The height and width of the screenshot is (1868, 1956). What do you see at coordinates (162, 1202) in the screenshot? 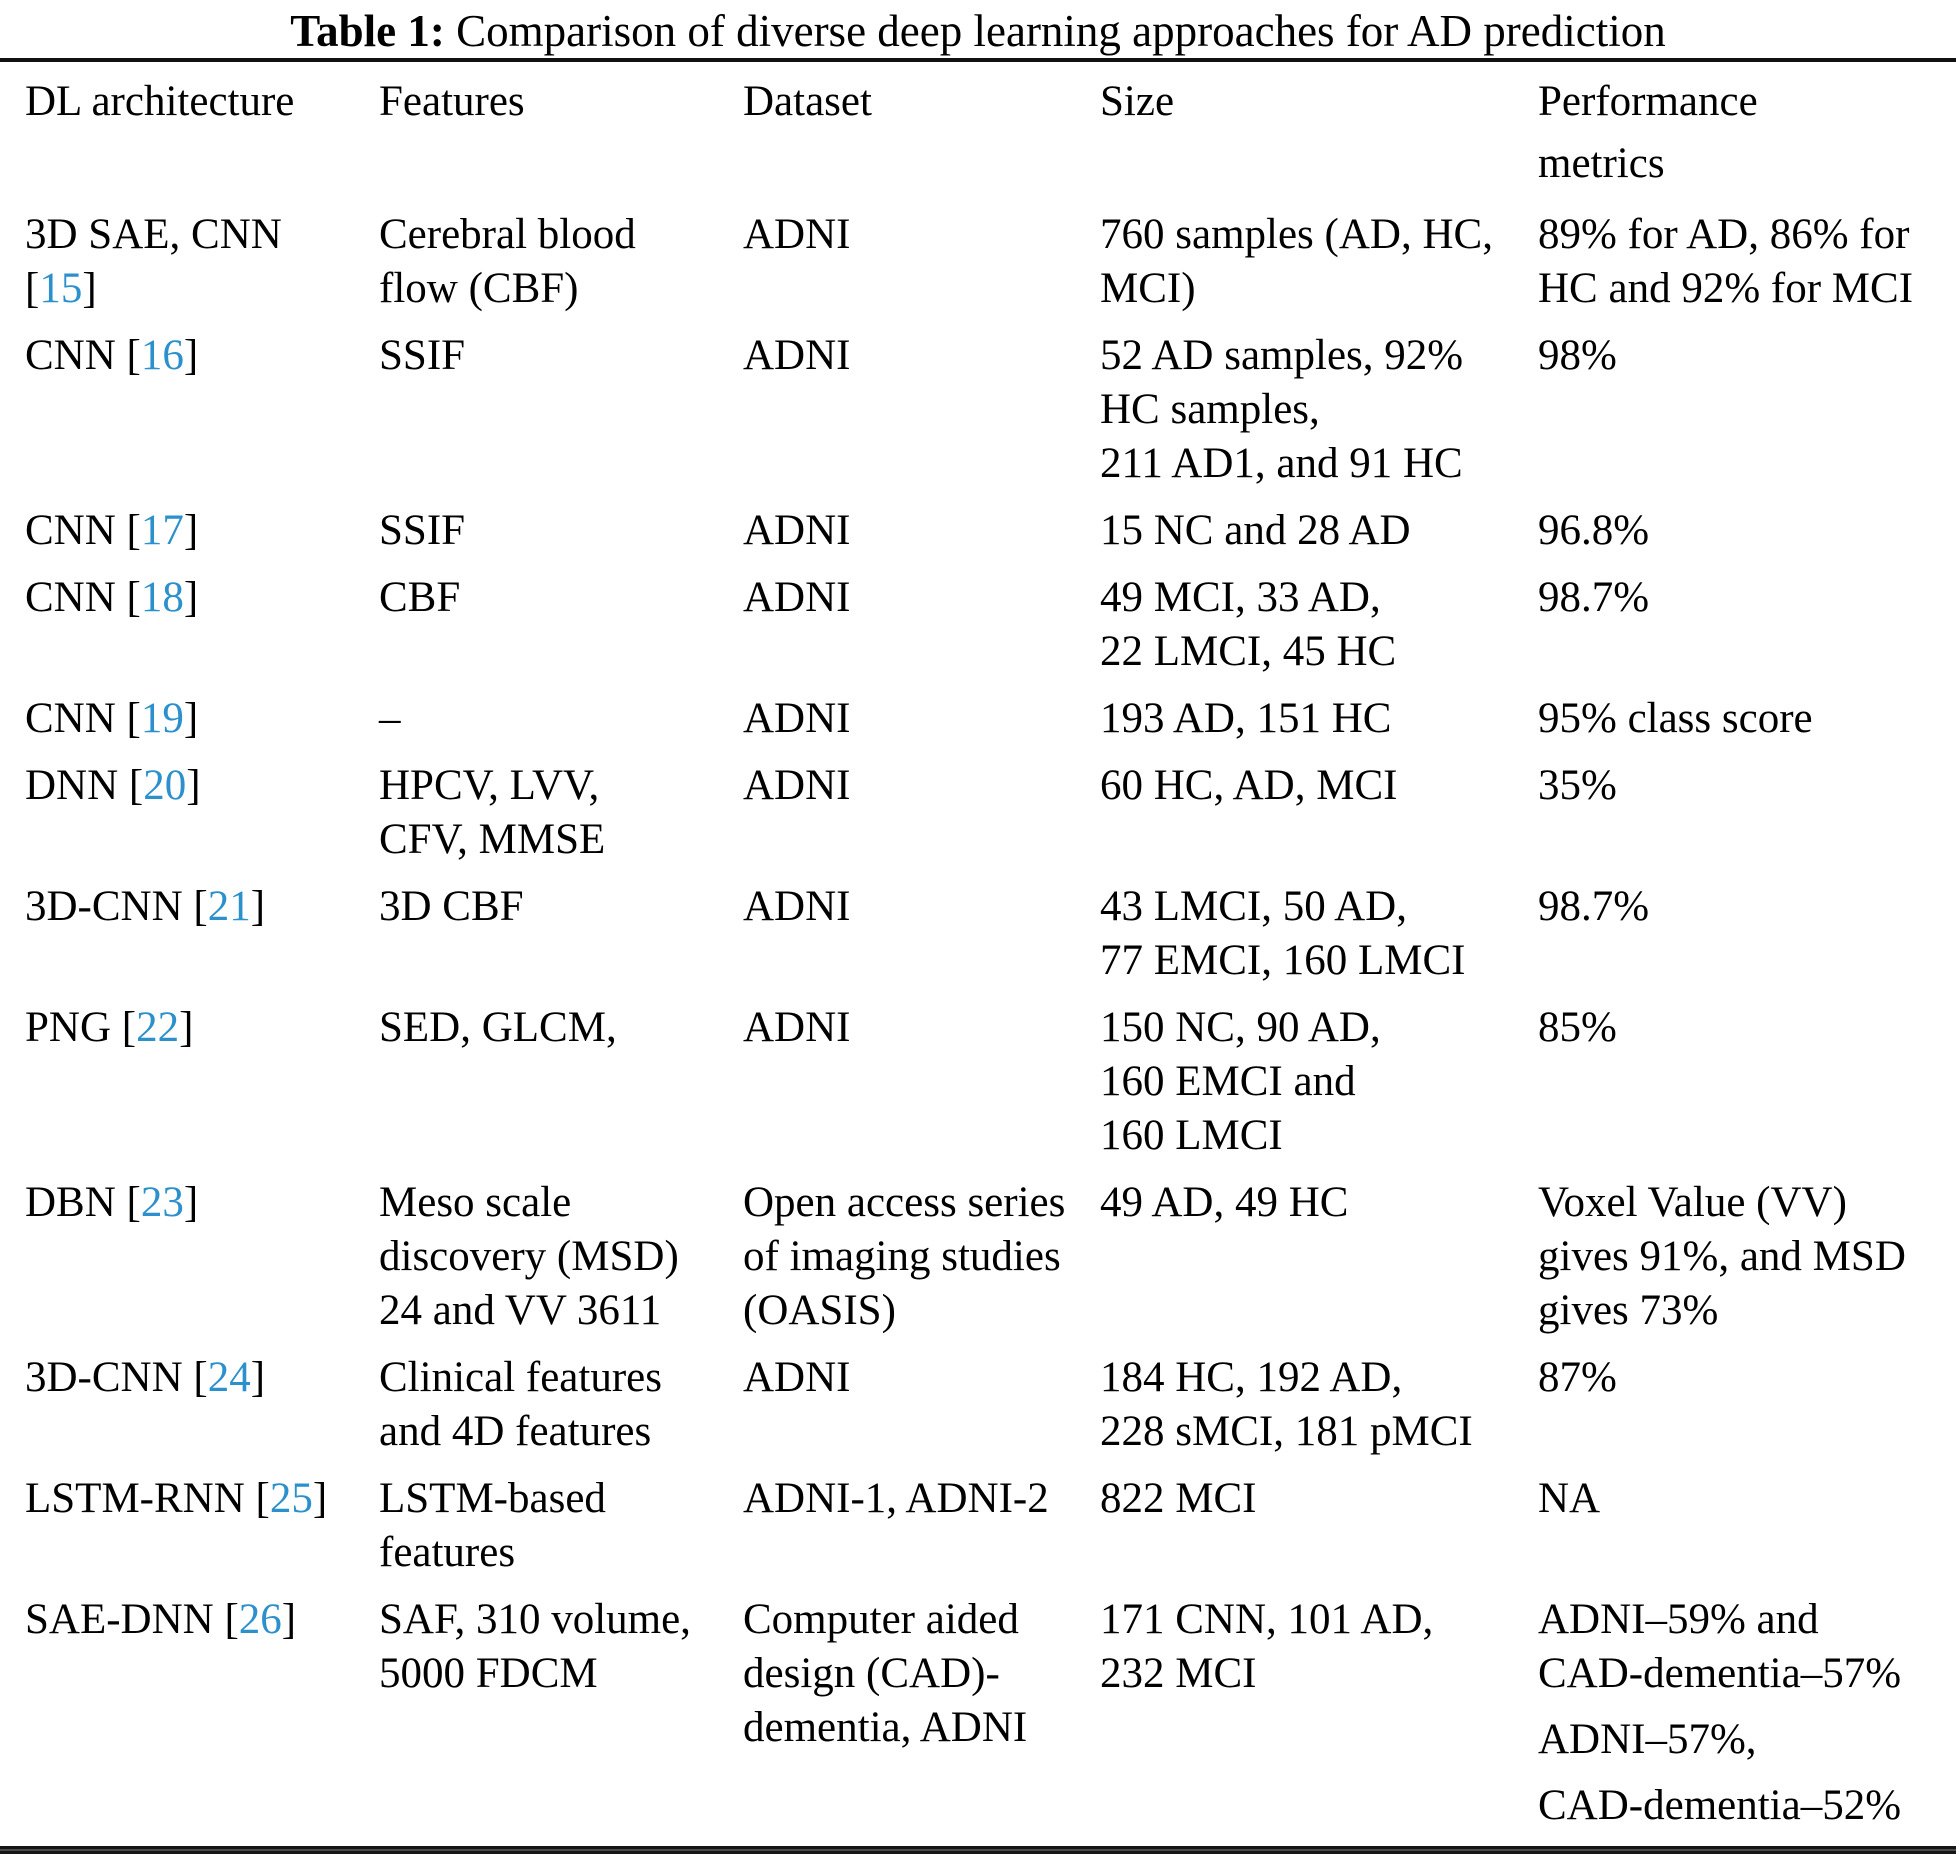
I see `citation-link: 23` at bounding box center [162, 1202].